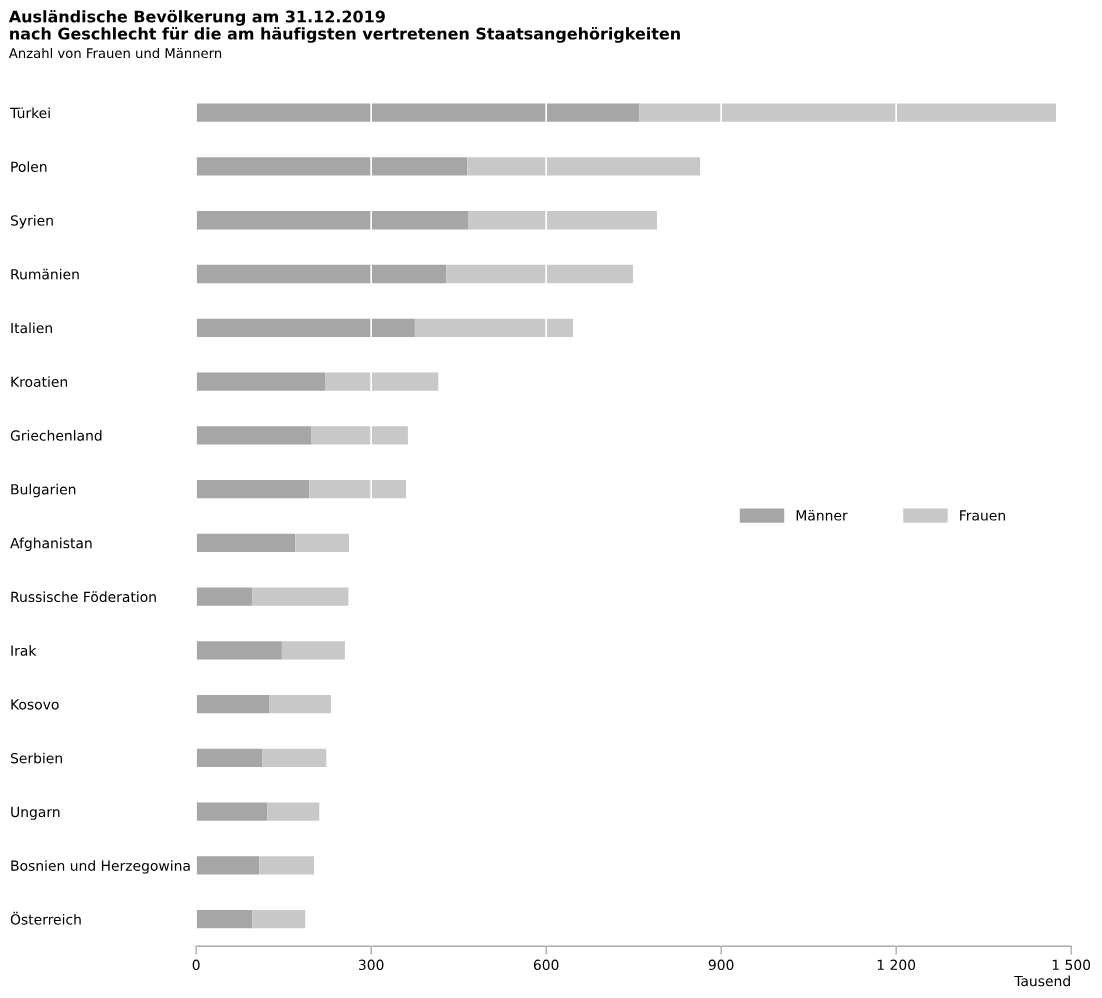 Image resolution: width=1102 pixels, height=998 pixels. I want to click on y-tick-label: Kroatien, so click(39, 382).